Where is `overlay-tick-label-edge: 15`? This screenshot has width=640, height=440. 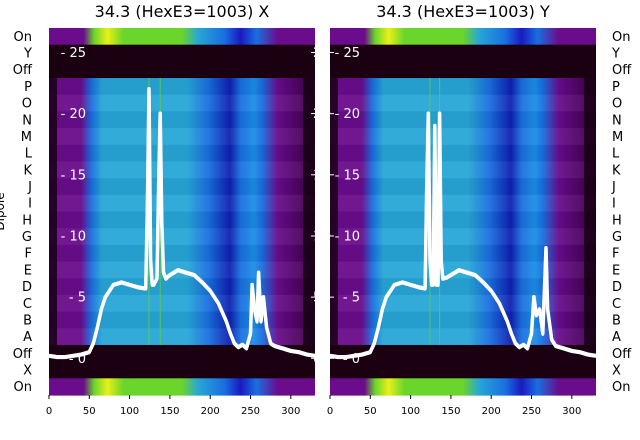
overlay-tick-label-edge: 15 is located at coordinates (321, 175).